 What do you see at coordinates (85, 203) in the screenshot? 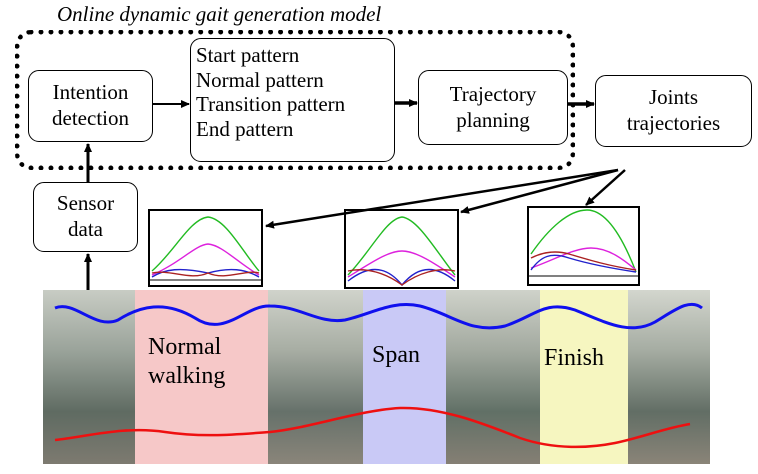
I see `sensor-line-1: Sensor` at bounding box center [85, 203].